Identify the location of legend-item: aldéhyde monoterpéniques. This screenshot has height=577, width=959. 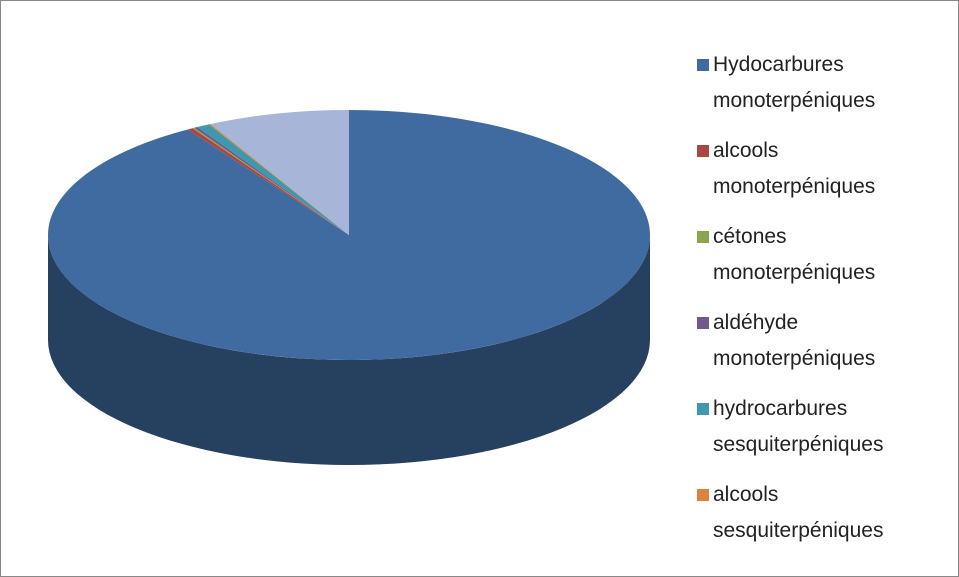
(827, 348).